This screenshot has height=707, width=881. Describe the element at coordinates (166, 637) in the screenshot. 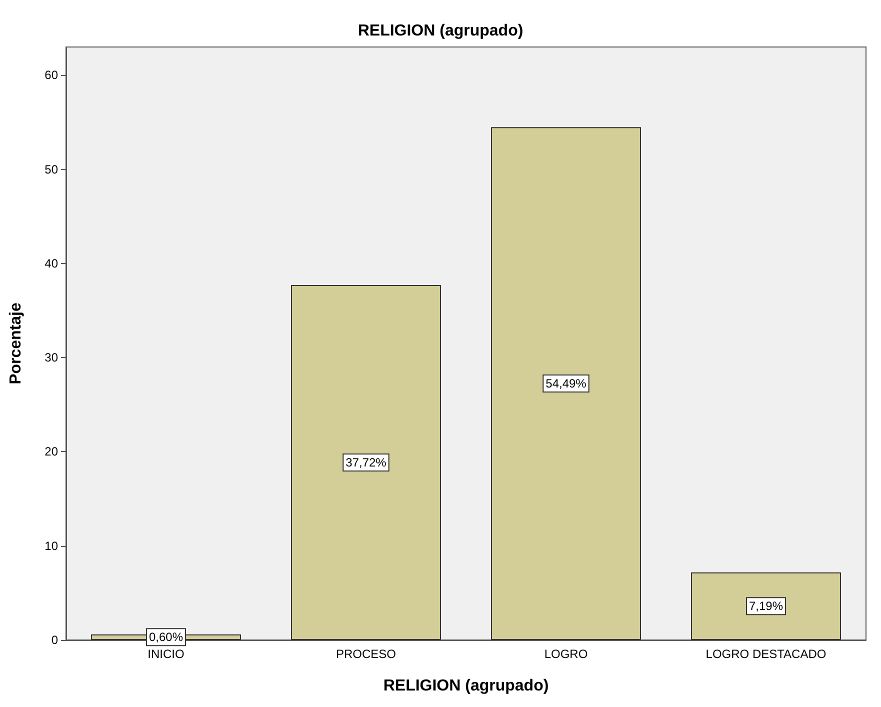

I see `data-label: 0,60%` at that location.